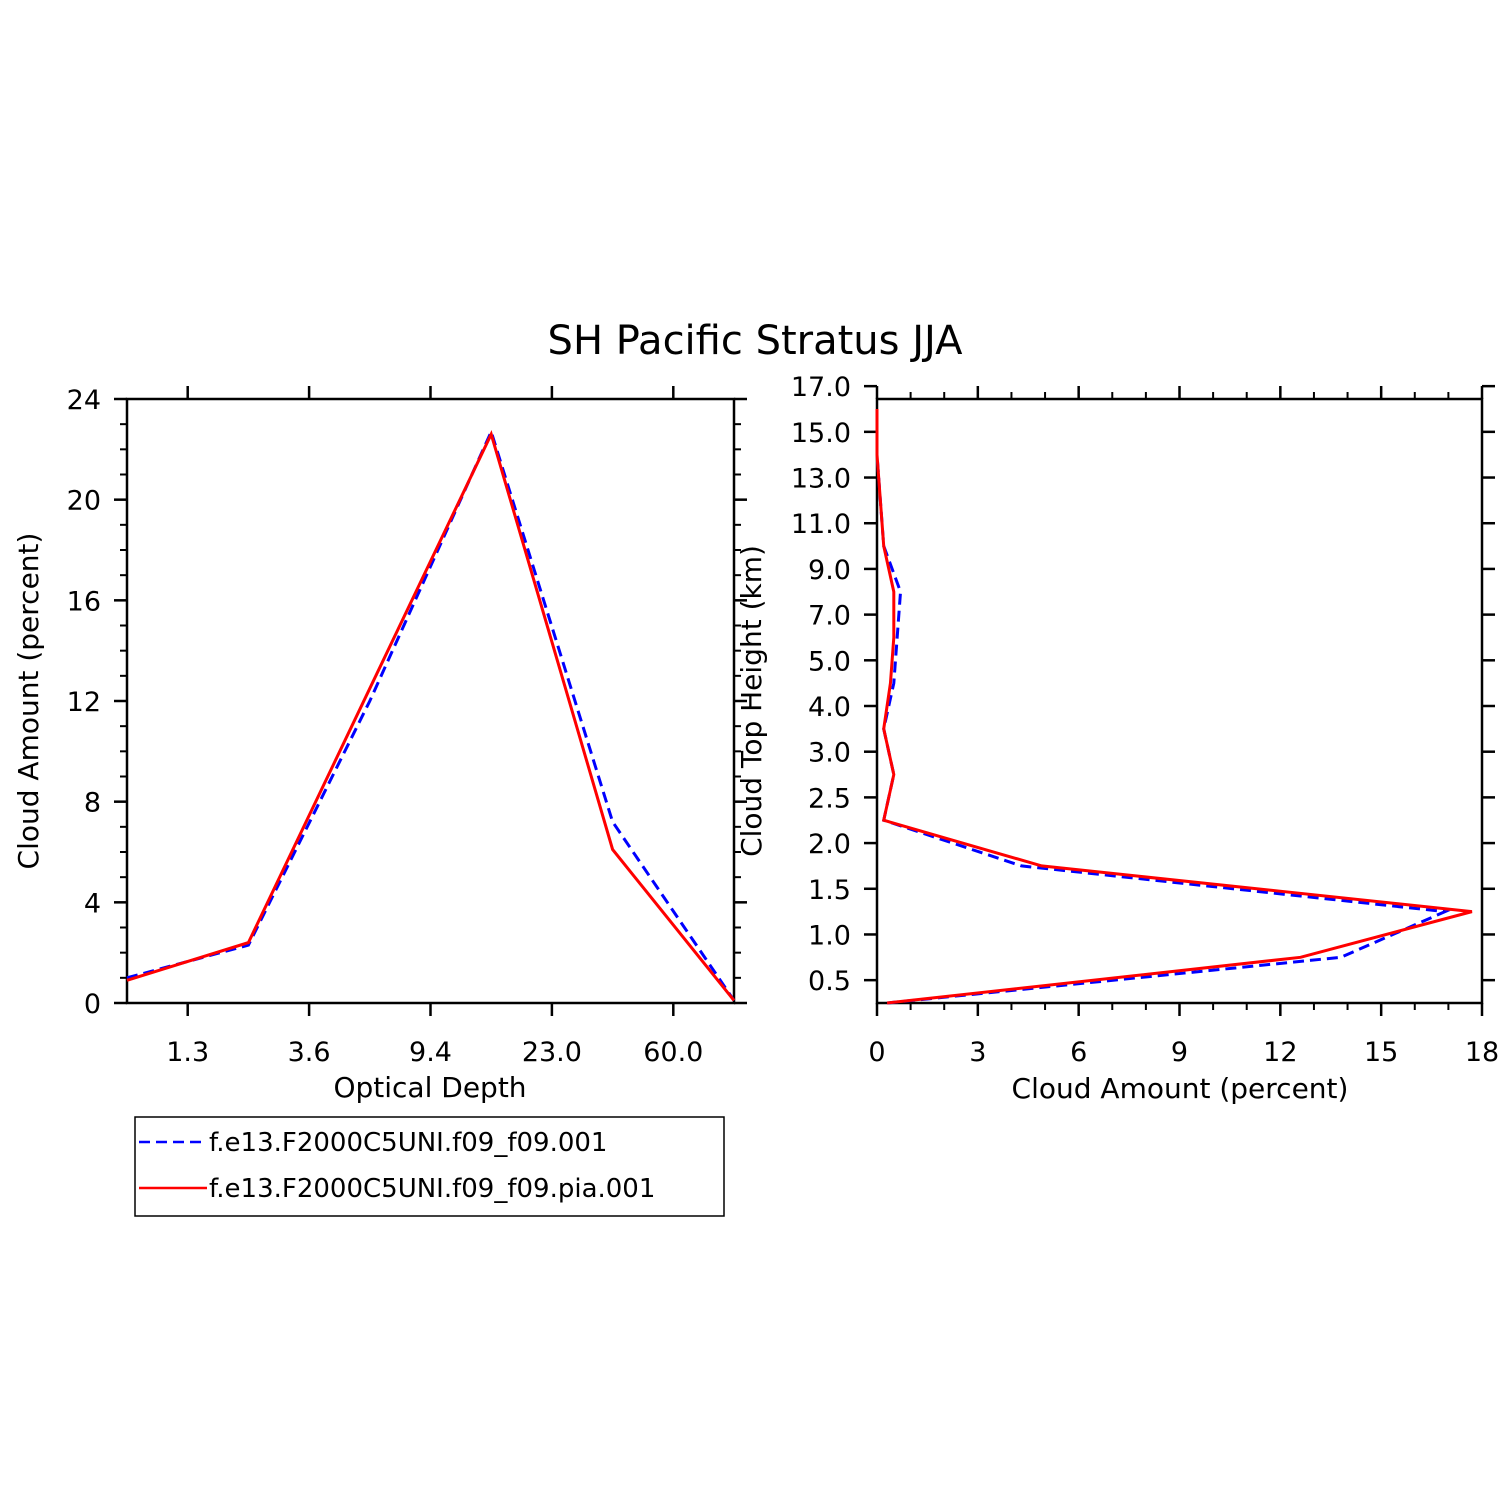 The width and height of the screenshot is (1510, 1510). What do you see at coordinates (92, 903) in the screenshot?
I see `left-y-tick-label: 4` at bounding box center [92, 903].